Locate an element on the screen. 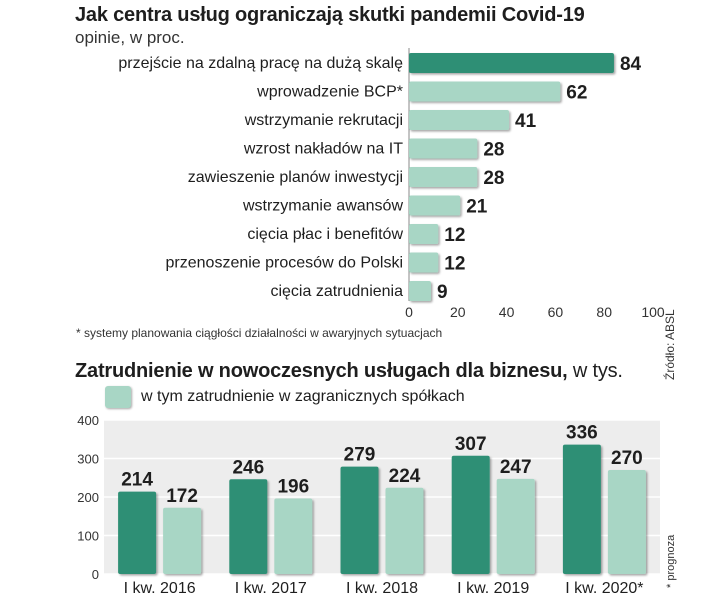 The width and height of the screenshot is (720, 599). chart1-category-label: przejście na zdalną pracę na dużą skalę is located at coordinates (260, 63).